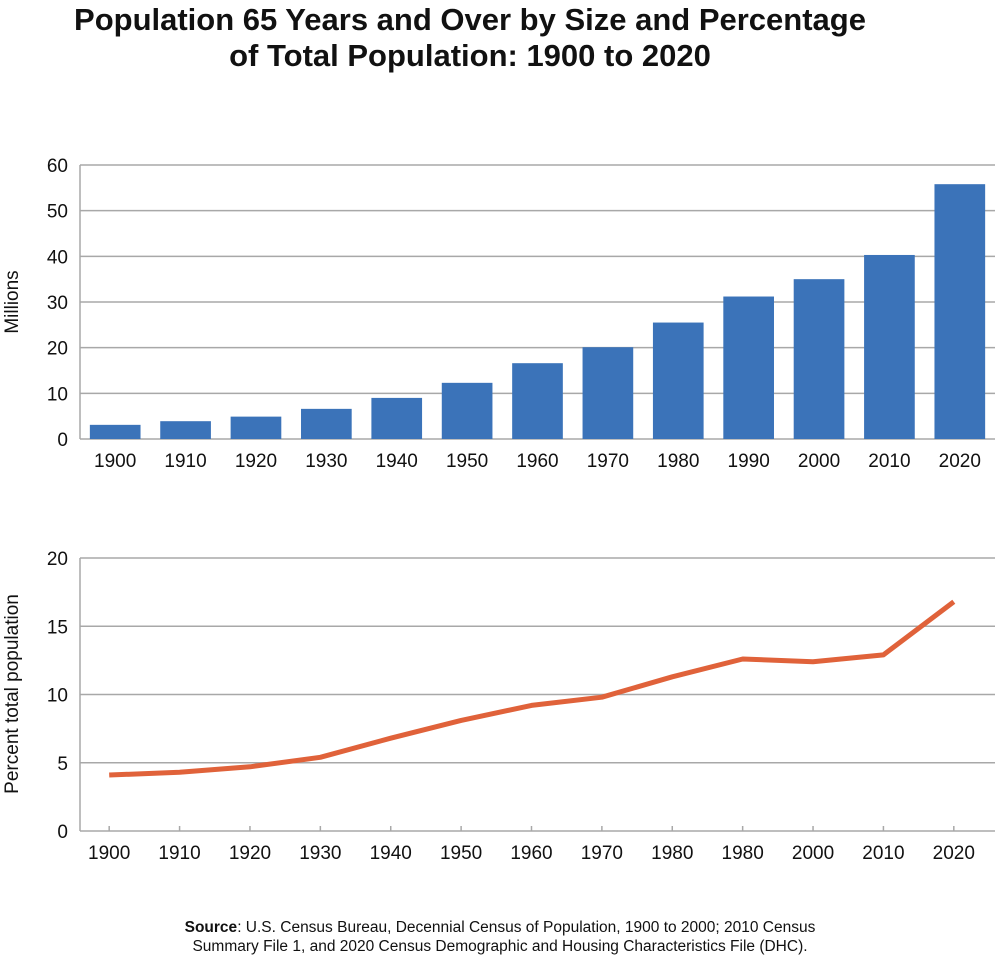 Image resolution: width=1000 pixels, height=962 pixels. What do you see at coordinates (57, 212) in the screenshot?
I see `y-tick-label: 50` at bounding box center [57, 212].